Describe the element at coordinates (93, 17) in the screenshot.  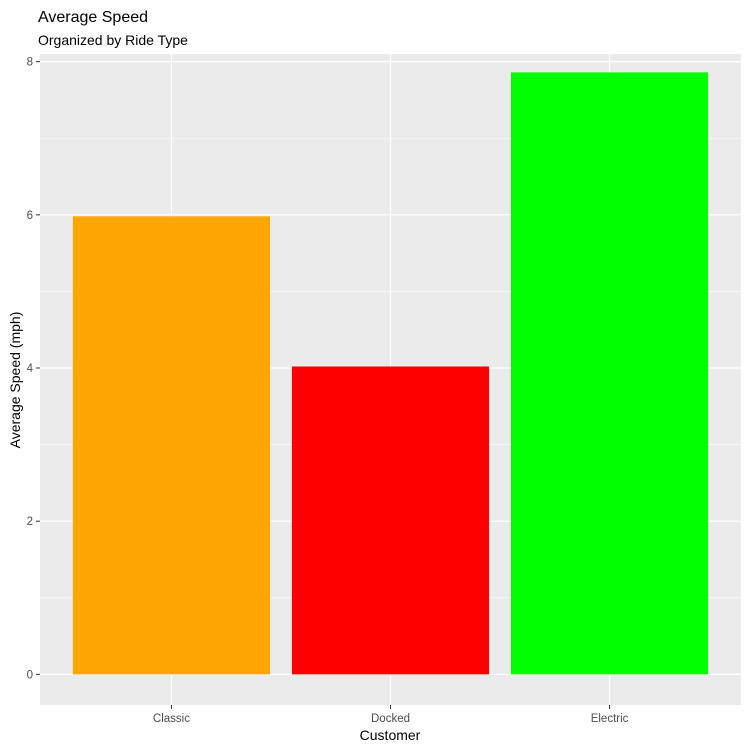
I see `chart-title: Average Speed` at that location.